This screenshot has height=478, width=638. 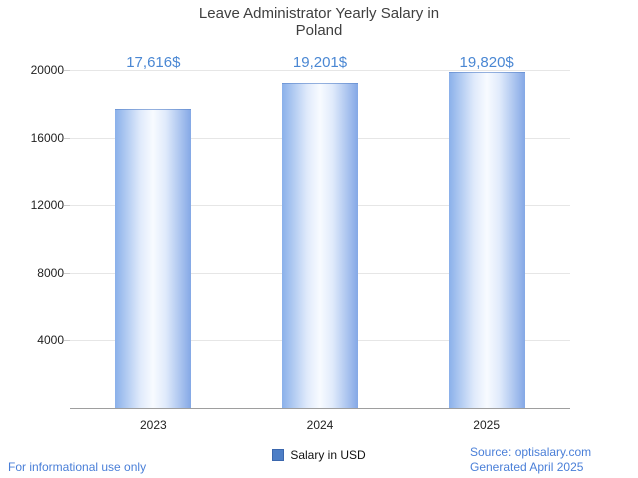 What do you see at coordinates (320, 70) in the screenshot?
I see `gridline` at bounding box center [320, 70].